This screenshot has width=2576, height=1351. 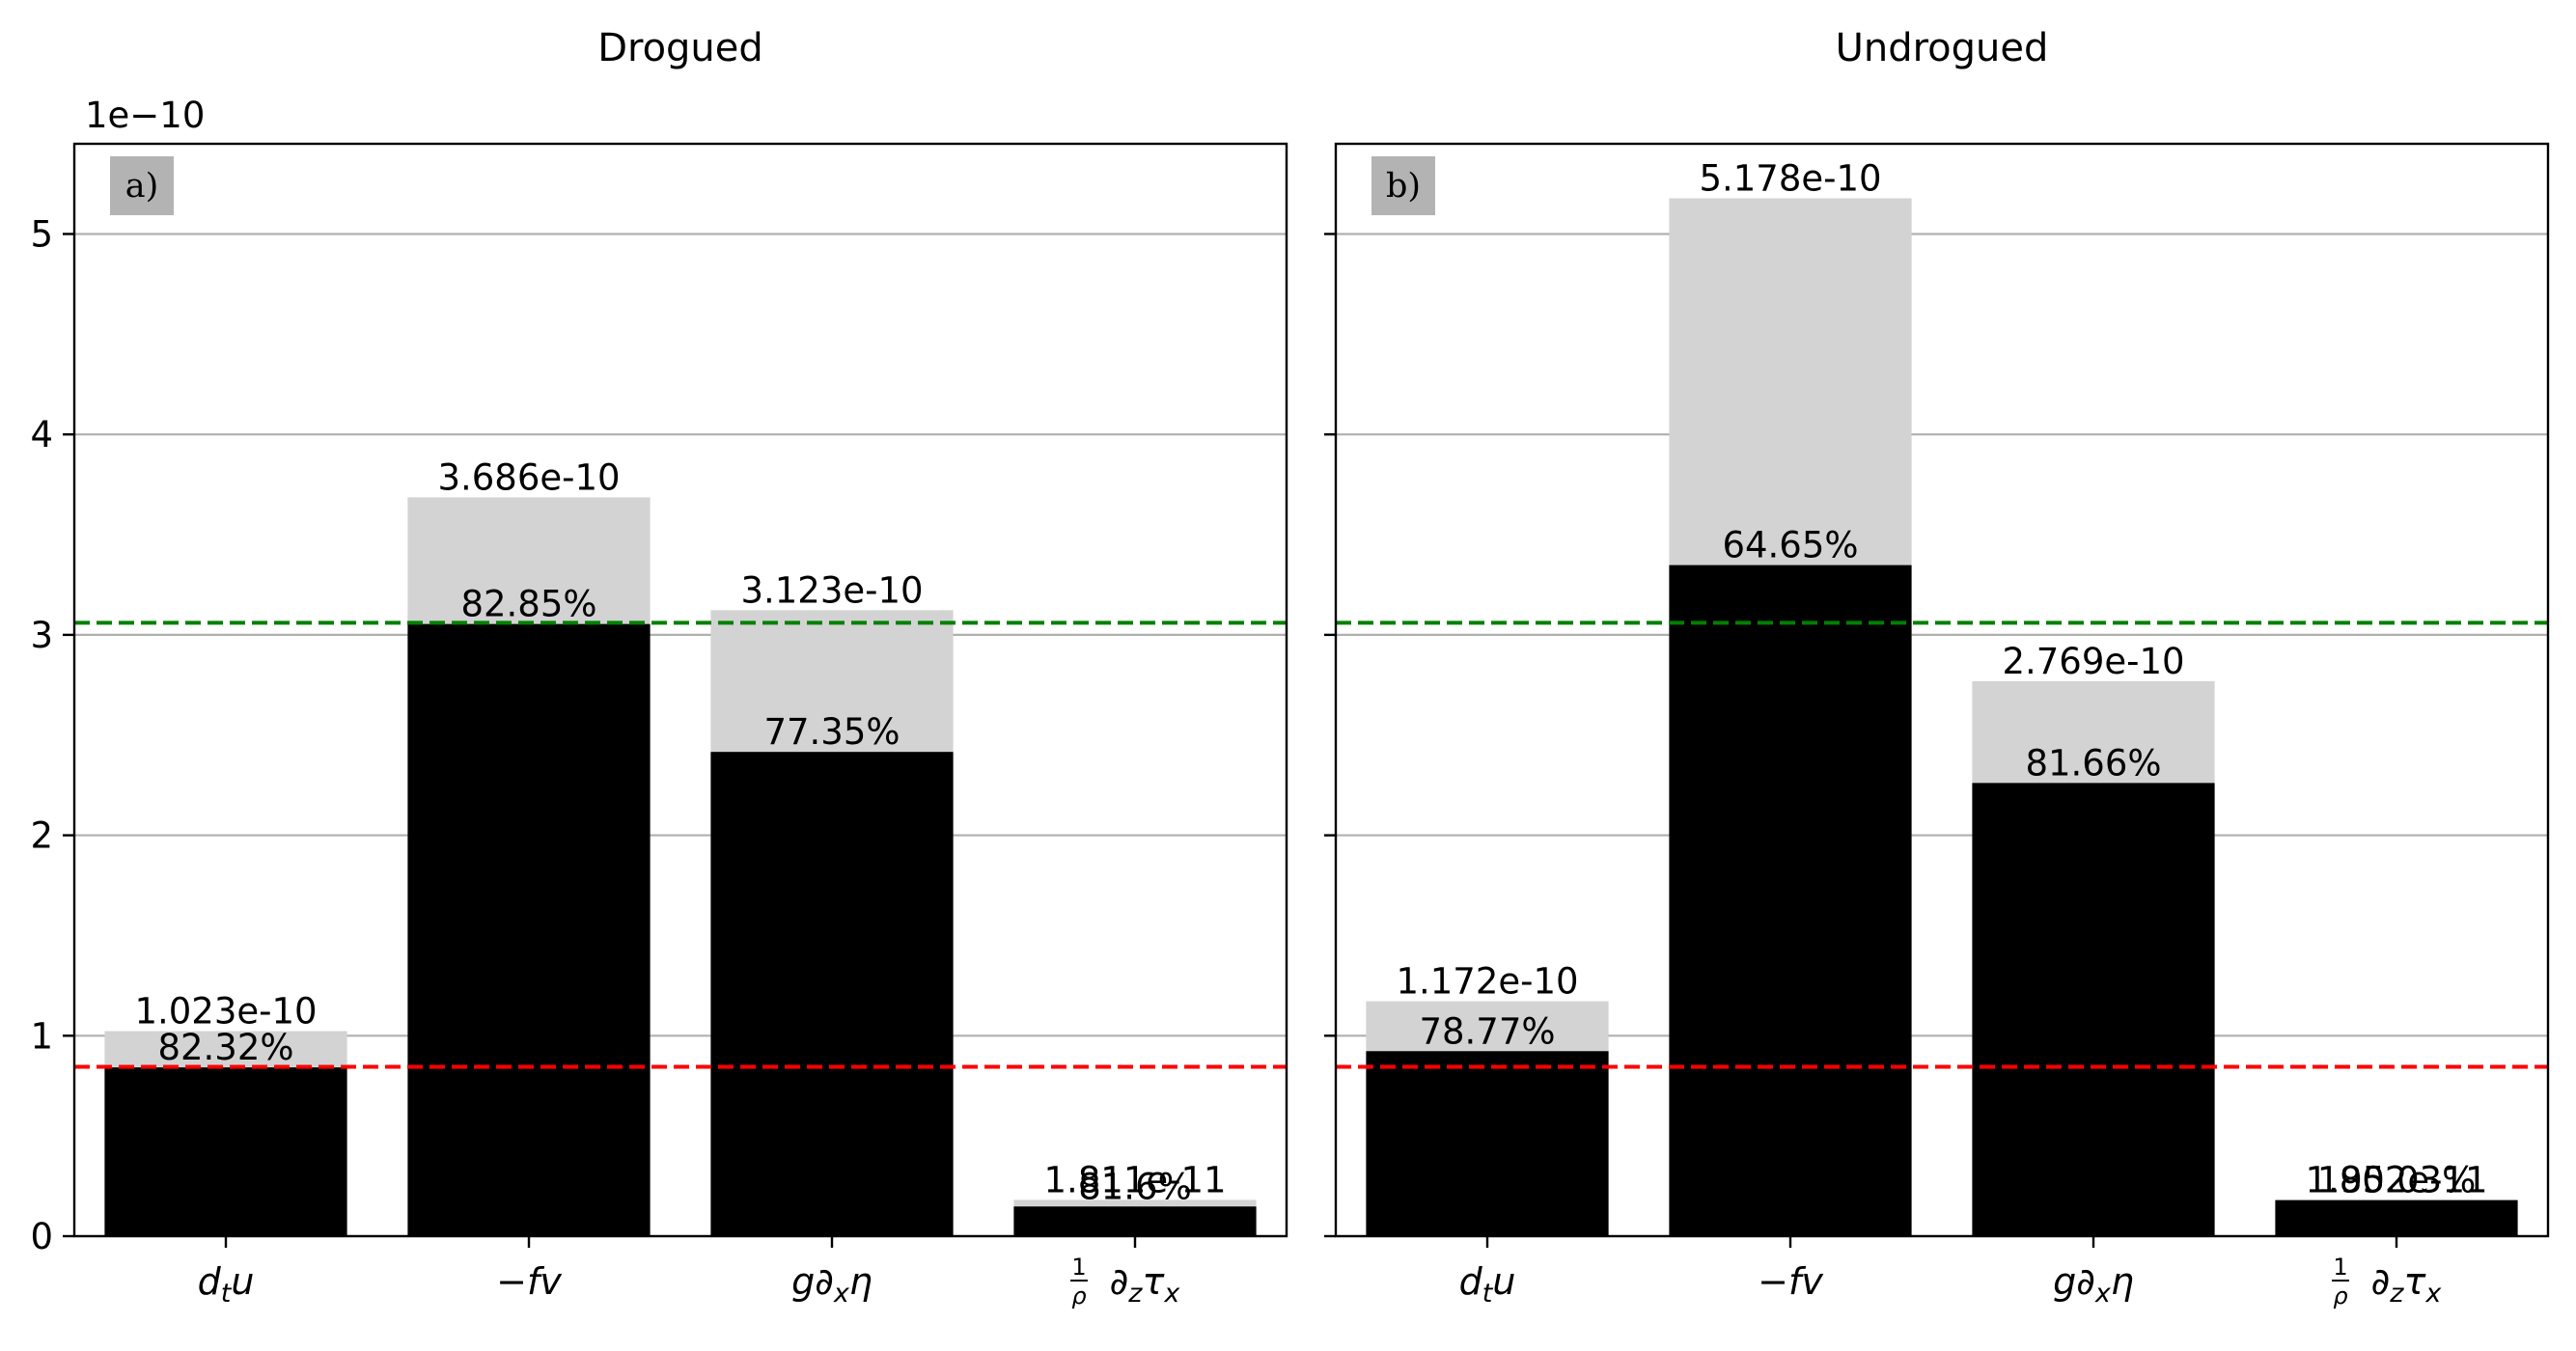 What do you see at coordinates (41, 234) in the screenshot?
I see `y-tick-label: 5` at bounding box center [41, 234].